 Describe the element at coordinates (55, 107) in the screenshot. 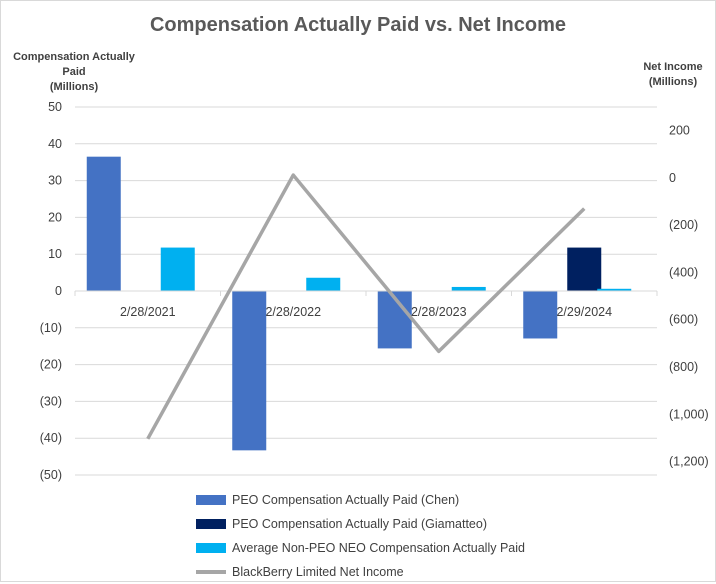

I see `left-tick-label-0: 50` at that location.